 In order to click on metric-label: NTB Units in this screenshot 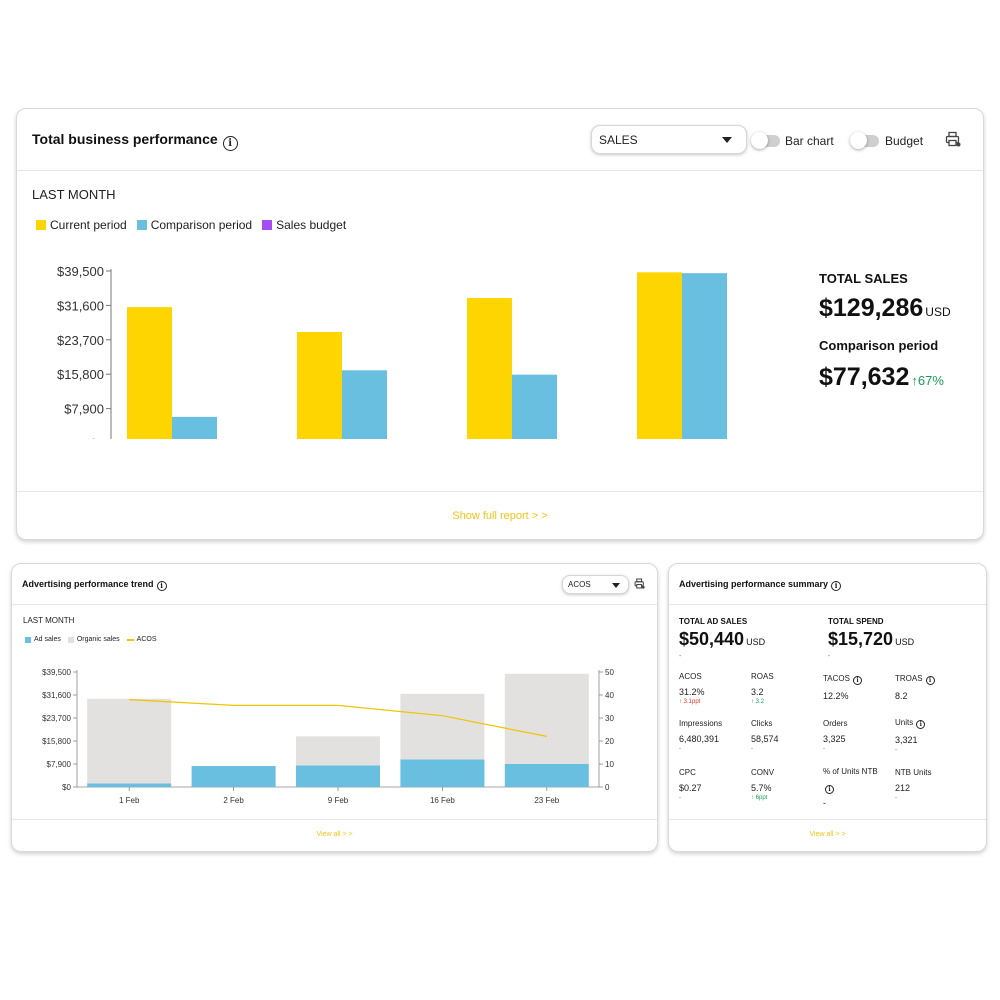, I will do `click(913, 772)`.